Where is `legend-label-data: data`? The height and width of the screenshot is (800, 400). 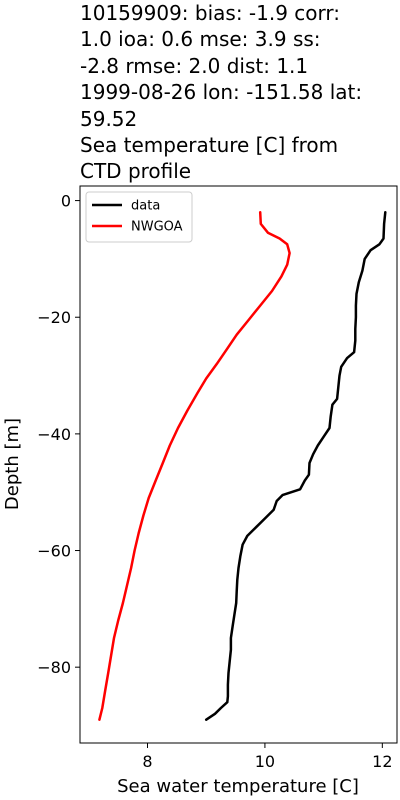
legend-label-data: data is located at coordinates (145, 206).